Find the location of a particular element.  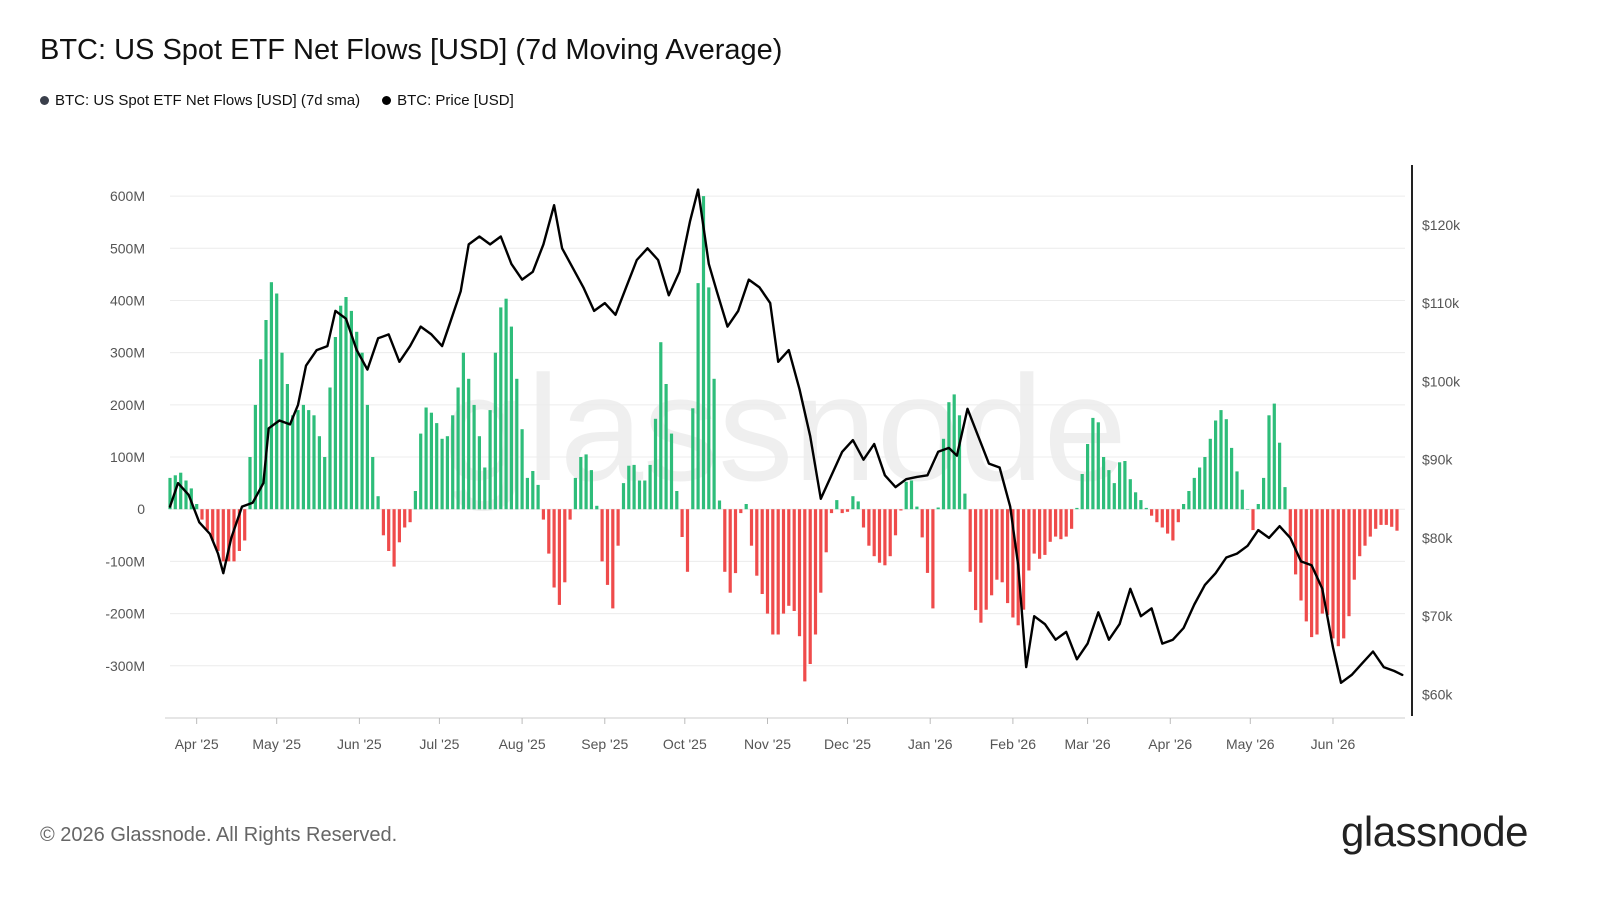

x-tick-label: Jun '26 is located at coordinates (1333, 744).